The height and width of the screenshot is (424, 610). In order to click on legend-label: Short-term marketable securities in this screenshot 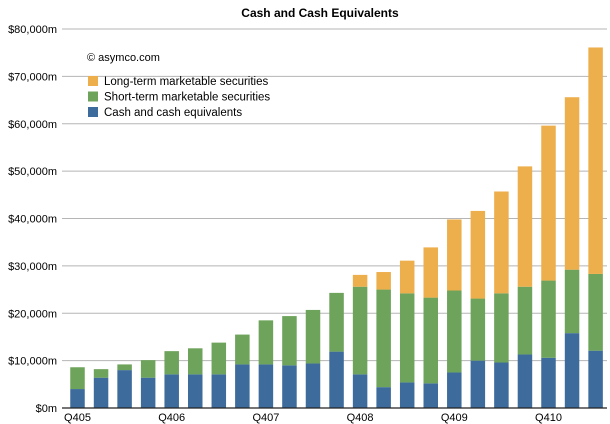, I will do `click(187, 98)`.